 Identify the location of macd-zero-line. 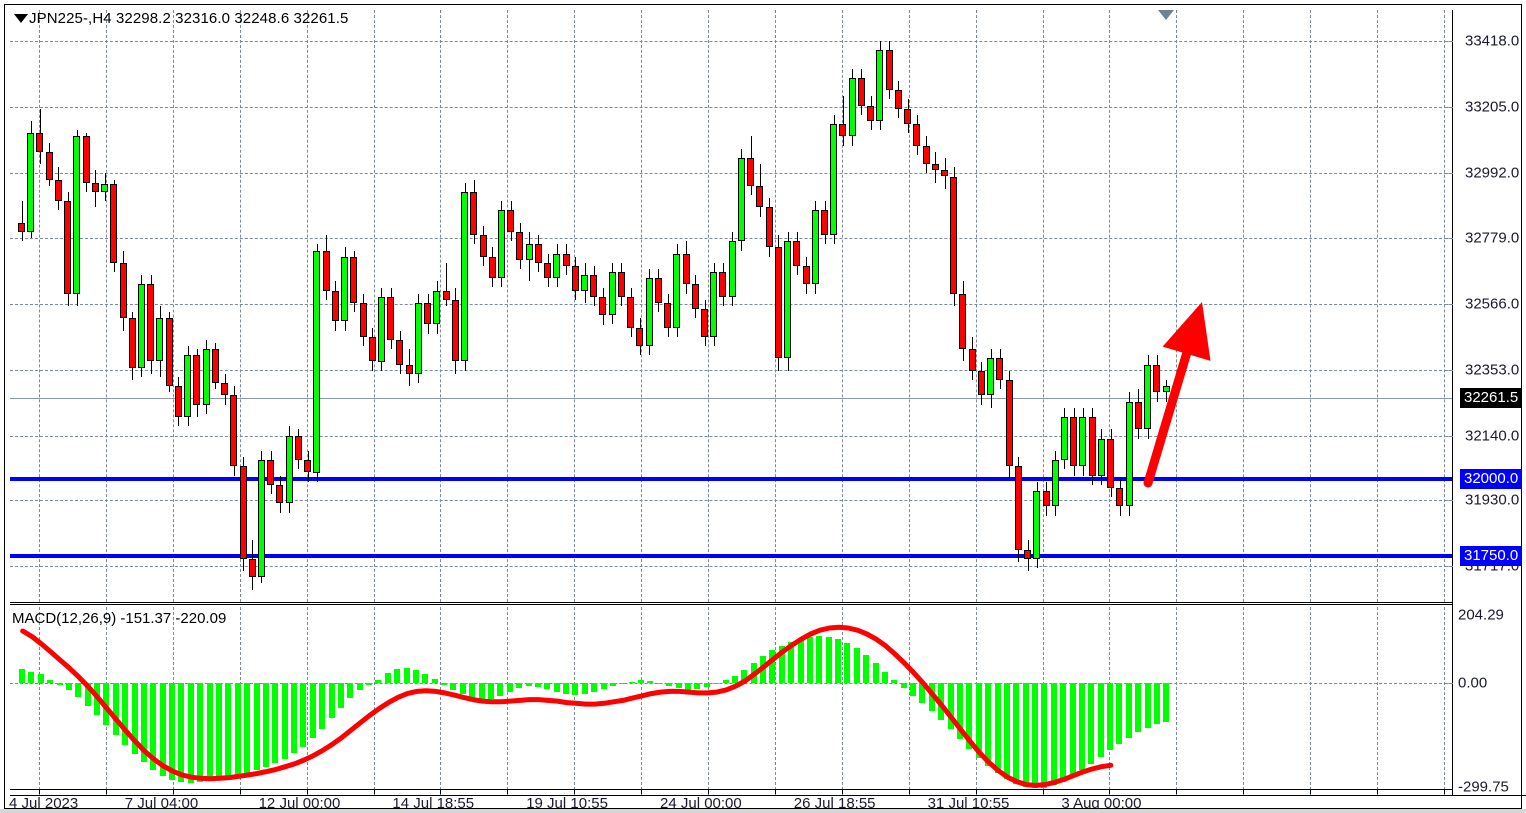
(731, 684).